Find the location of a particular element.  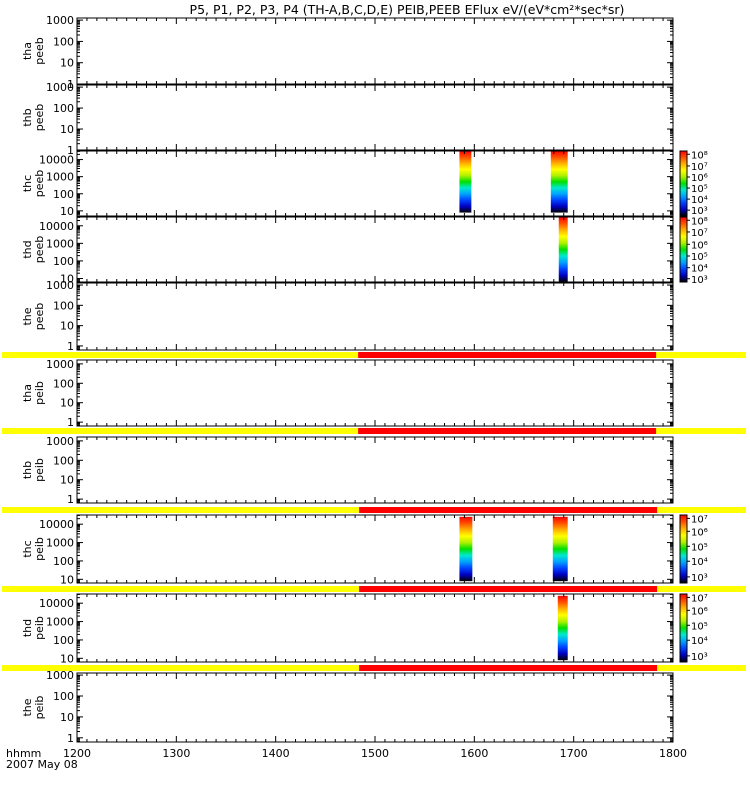

panel-thc-peib: 10 100 1000 10000 thc peib 10³ 10⁴ 10⁵ 10⁶ 10⁷ is located at coordinates (374, 546).